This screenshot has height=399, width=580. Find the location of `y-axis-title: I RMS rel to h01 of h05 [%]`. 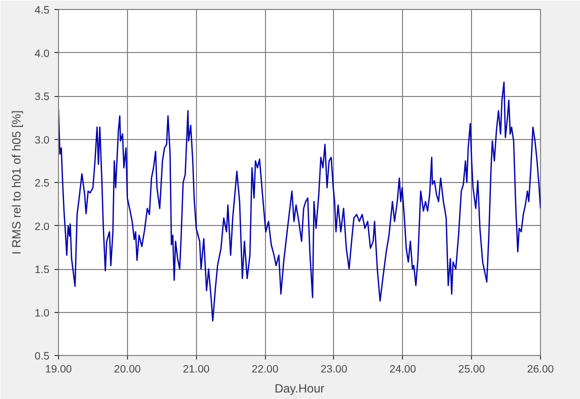

y-axis-title: I RMS rel to h01 of h05 [%] is located at coordinates (17, 182).